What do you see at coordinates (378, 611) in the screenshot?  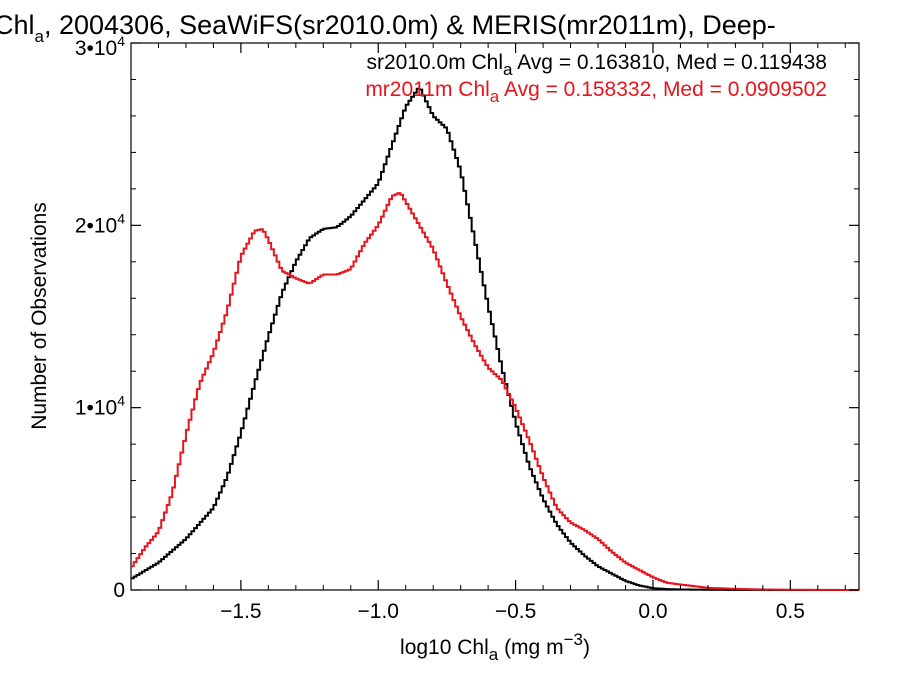 I see `x-tick-label: −1.0` at bounding box center [378, 611].